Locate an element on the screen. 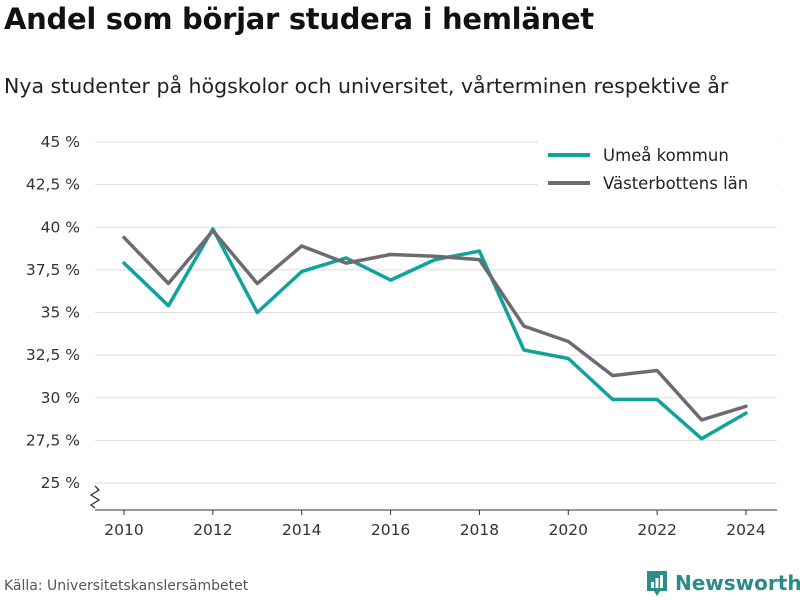 The width and height of the screenshot is (800, 600). y-tick-label: 35 % is located at coordinates (60, 313).